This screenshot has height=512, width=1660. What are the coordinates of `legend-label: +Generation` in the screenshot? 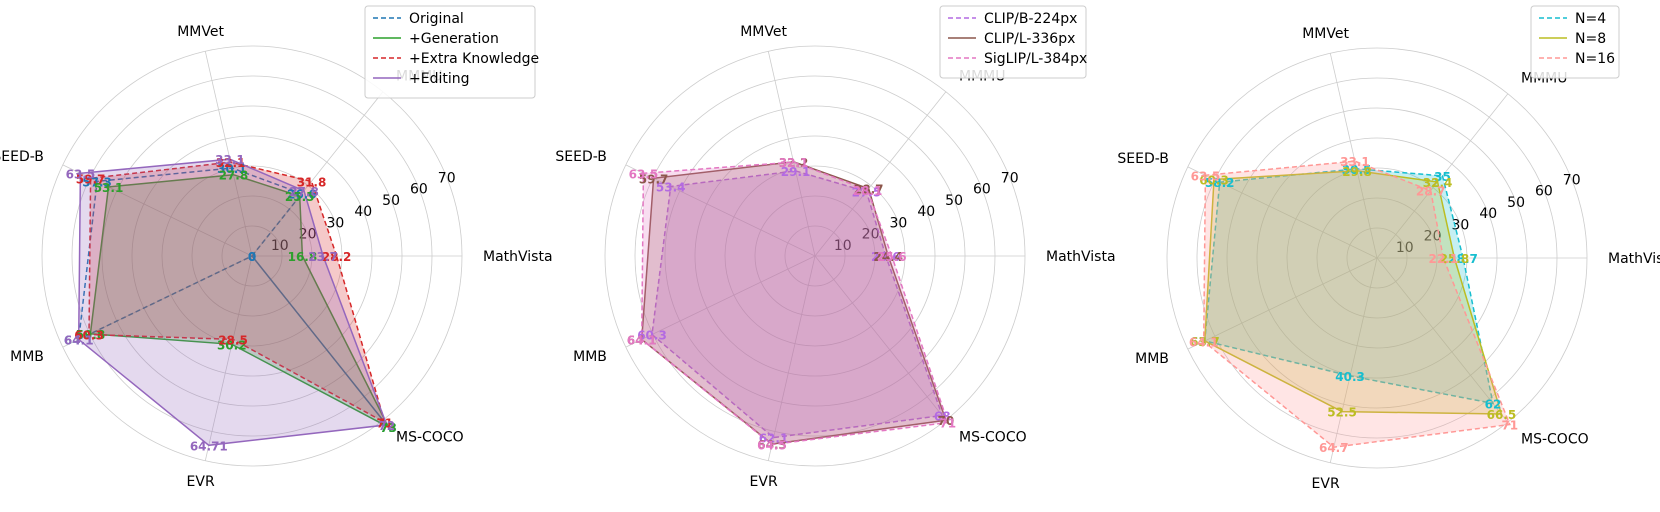 It's located at (454, 39).